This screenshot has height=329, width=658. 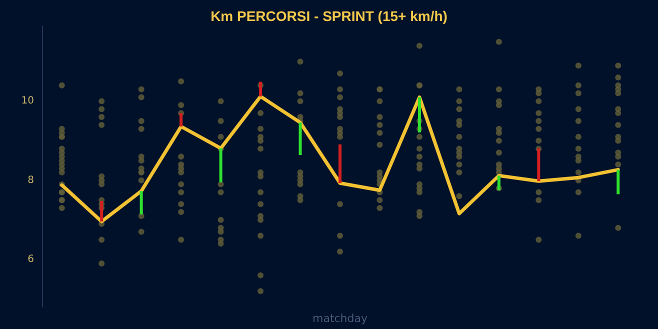 What do you see at coordinates (340, 318) in the screenshot?
I see `x-axis-title: matchday` at bounding box center [340, 318].